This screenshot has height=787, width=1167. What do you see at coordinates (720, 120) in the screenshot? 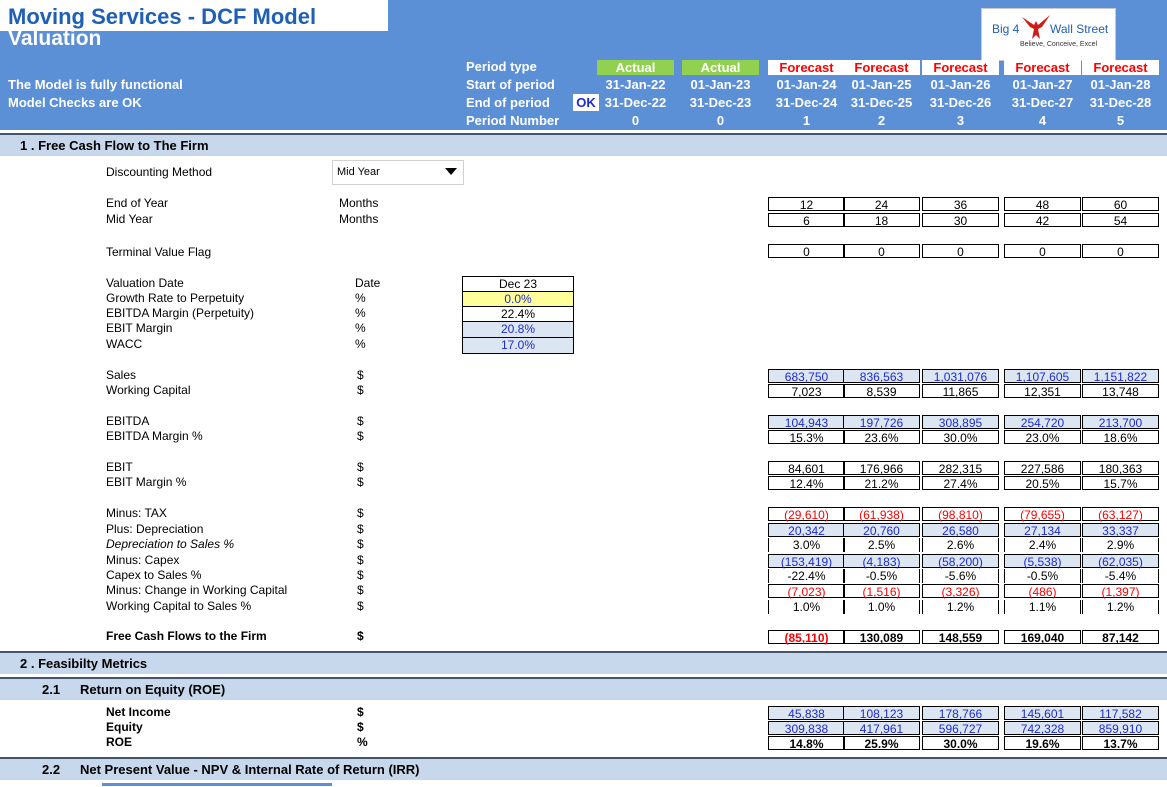
I see `period-num-1: 0` at bounding box center [720, 120].